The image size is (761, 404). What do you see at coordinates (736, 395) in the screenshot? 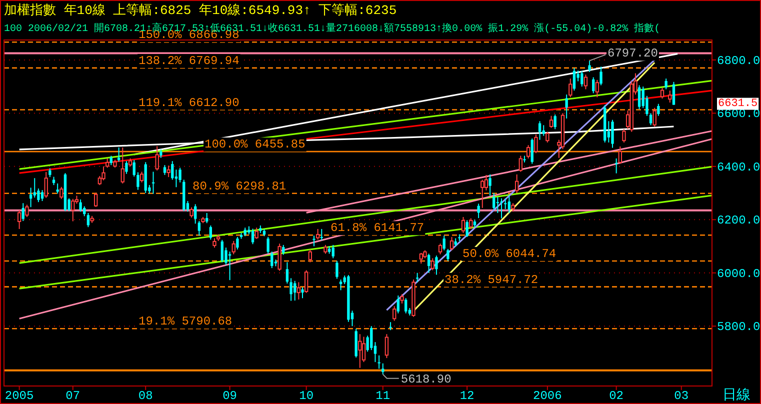
I see `x-axis-title: 日線` at bounding box center [736, 395].